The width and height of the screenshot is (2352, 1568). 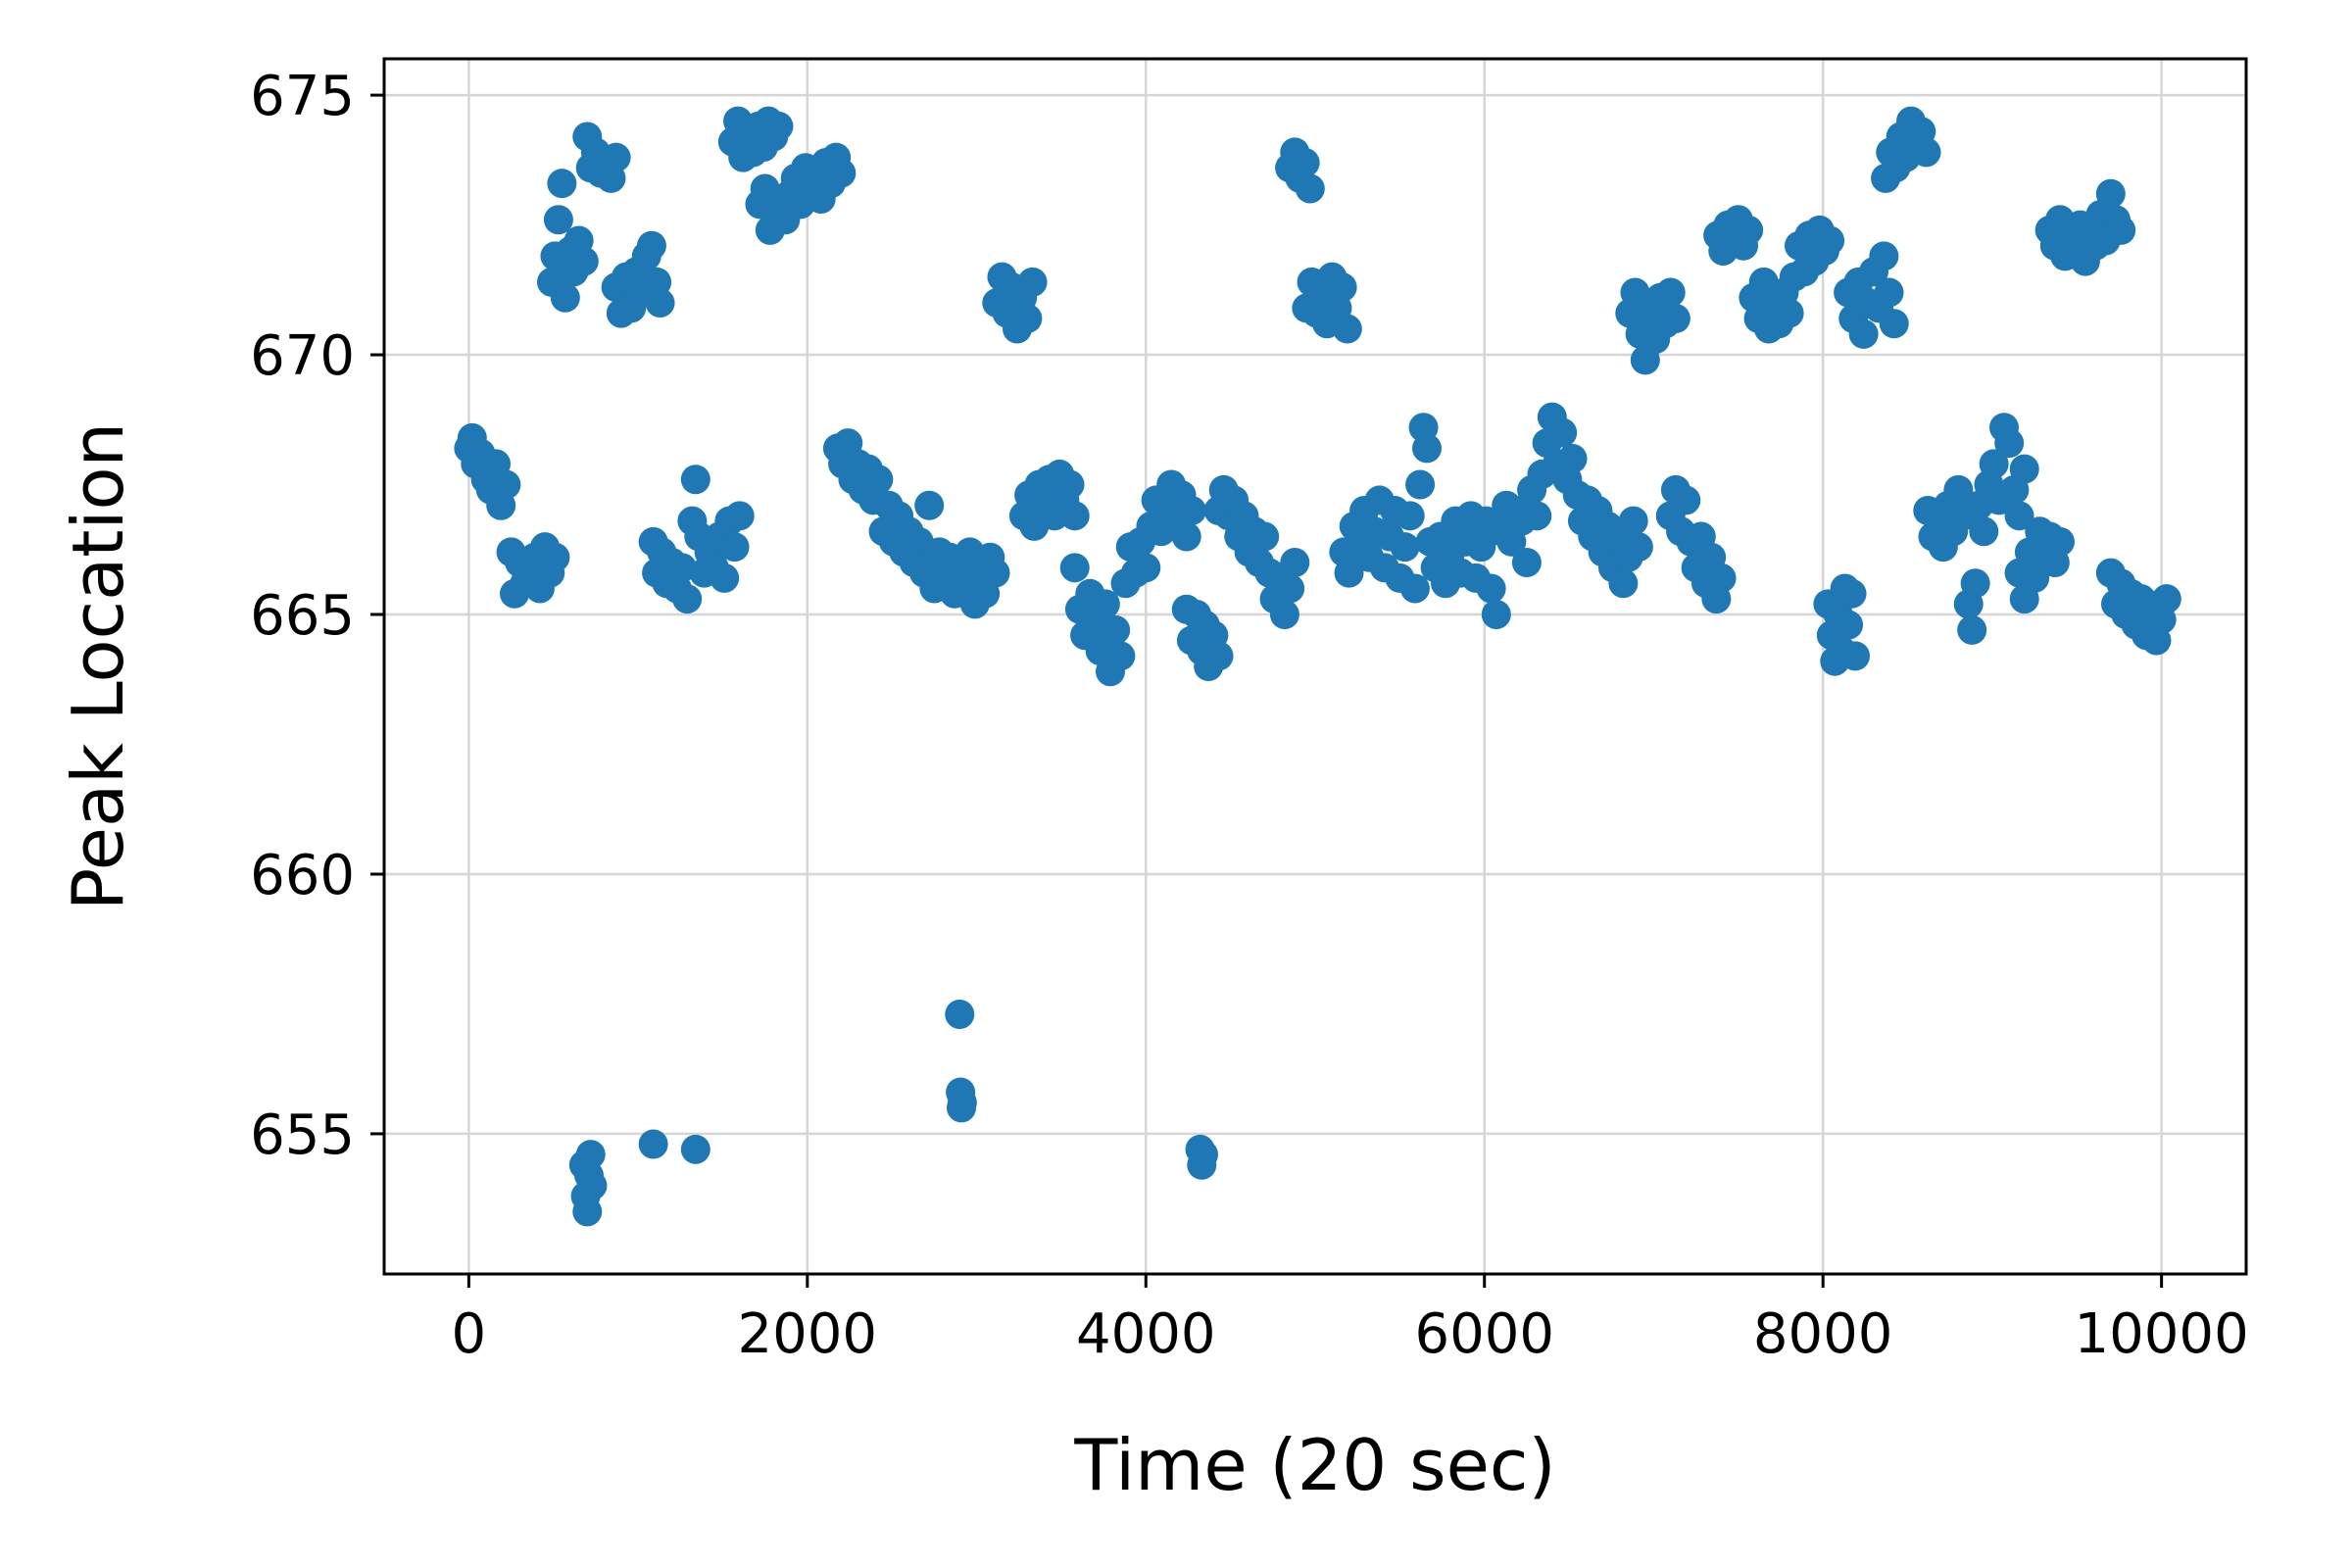 I want to click on x-tick-label: 6000, so click(x=1484, y=1334).